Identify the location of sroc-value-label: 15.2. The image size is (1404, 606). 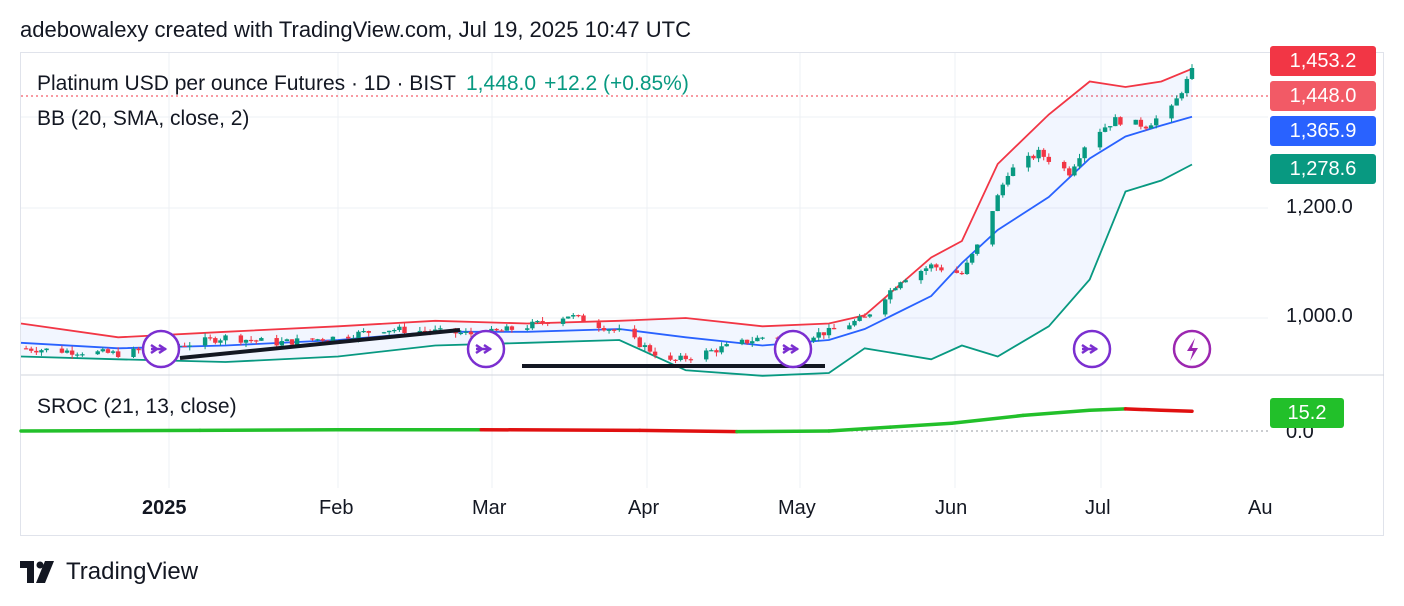
(1307, 413).